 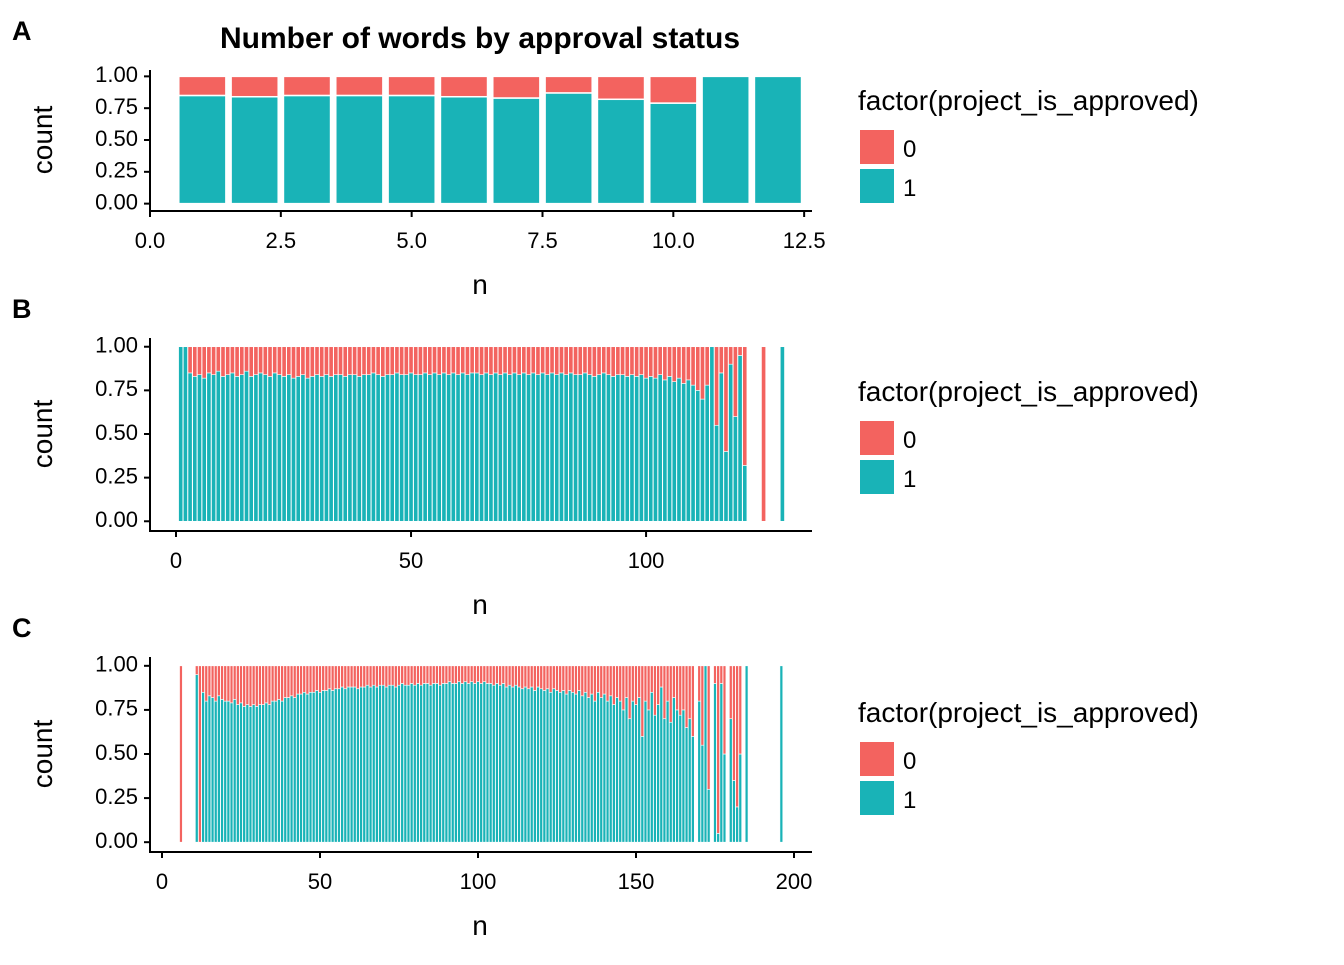 What do you see at coordinates (794, 881) in the screenshot?
I see `x-tick-label: 200` at bounding box center [794, 881].